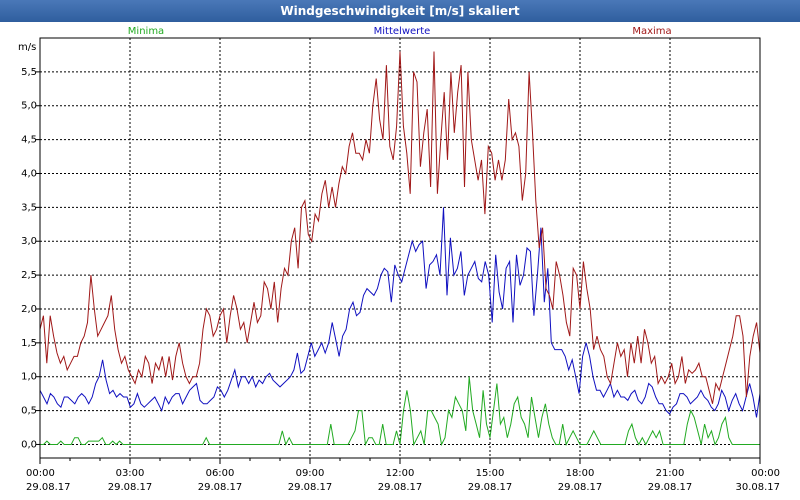  Describe the element at coordinates (130, 473) in the screenshot. I see `x-tick-time: 03:00` at that location.